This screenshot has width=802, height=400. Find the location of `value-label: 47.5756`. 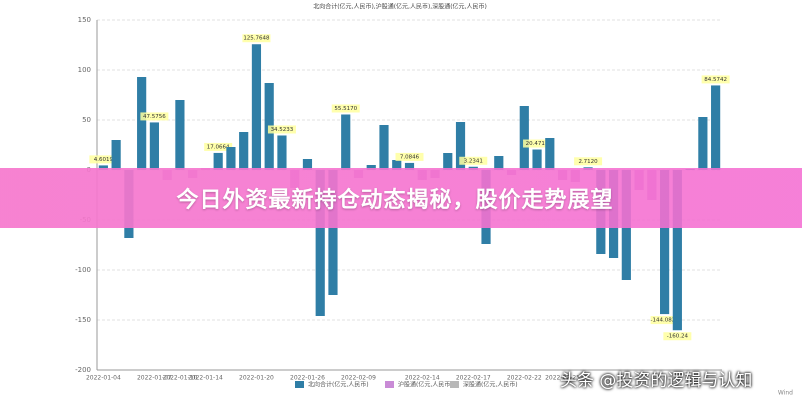

value-label: 47.5756 is located at coordinates (154, 117).